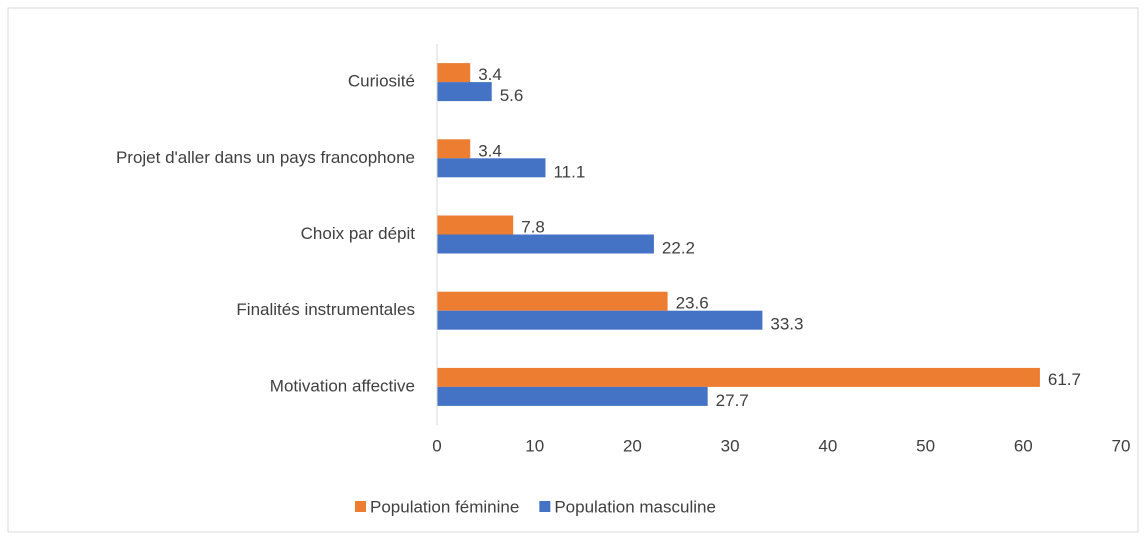 The width and height of the screenshot is (1146, 540). I want to click on y-tick-label: Curiosité, so click(381, 81).